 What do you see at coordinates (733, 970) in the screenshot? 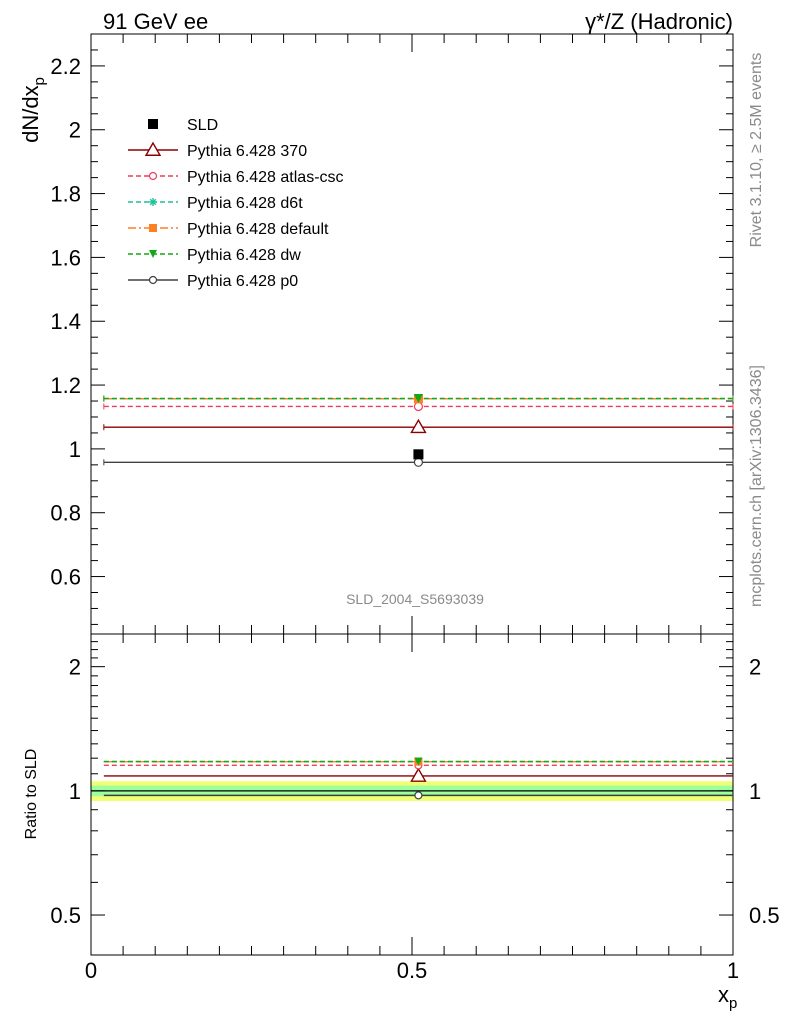
I see `x-tick-label: 1` at bounding box center [733, 970].